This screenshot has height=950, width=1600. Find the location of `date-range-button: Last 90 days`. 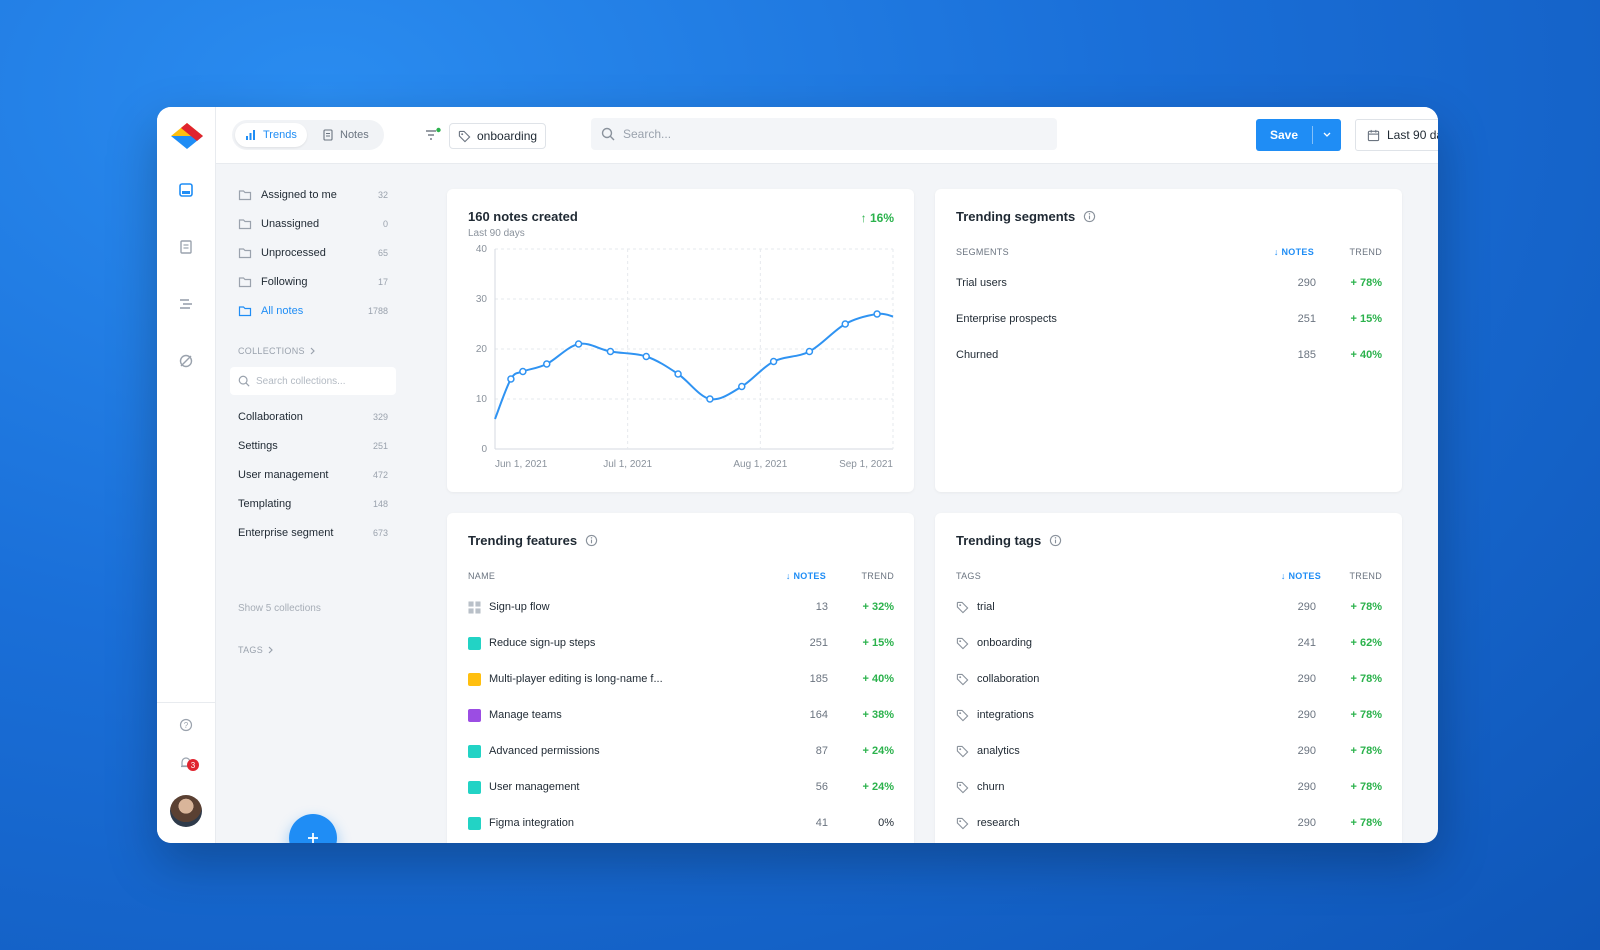

date-range-button: Last 90 days is located at coordinates (1396, 135).